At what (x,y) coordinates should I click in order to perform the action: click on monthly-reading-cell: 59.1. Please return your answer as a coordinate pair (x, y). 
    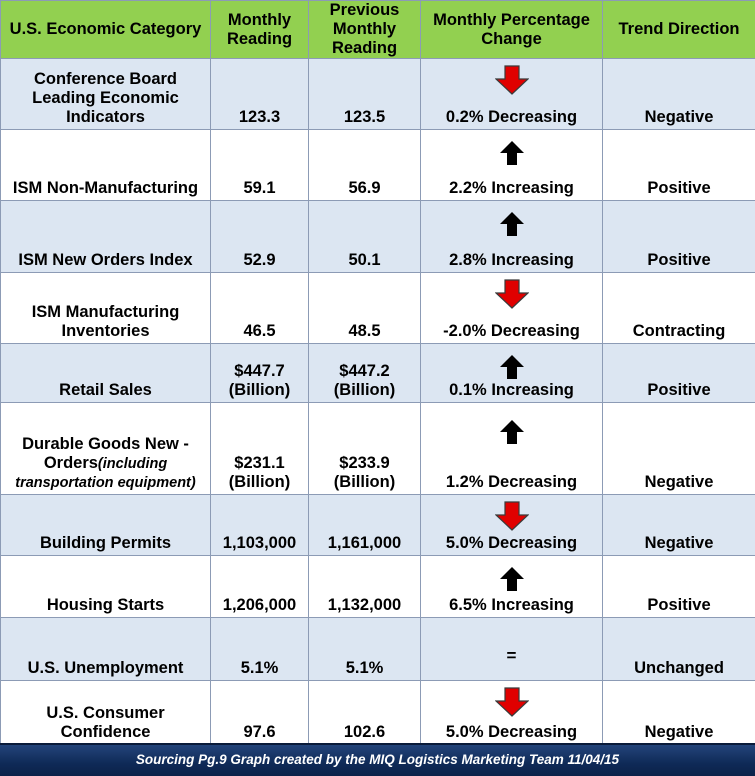
    Looking at the image, I should click on (260, 165).